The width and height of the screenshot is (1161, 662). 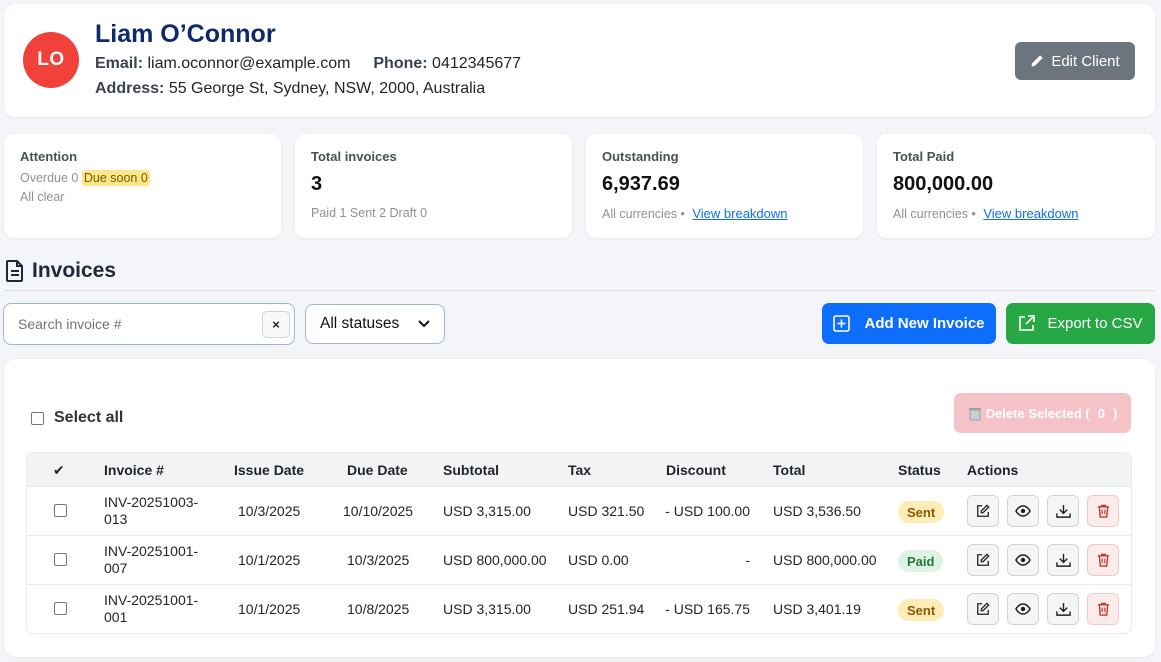 What do you see at coordinates (477, 63) in the screenshot?
I see `client-phone: 0412345677` at bounding box center [477, 63].